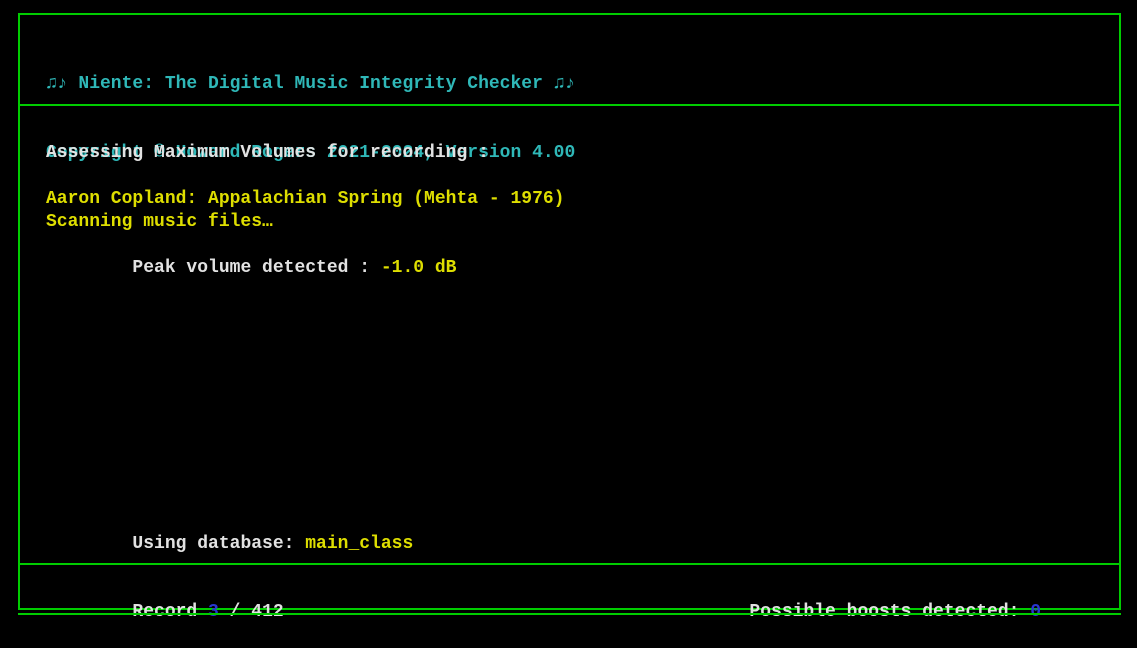 The height and width of the screenshot is (648, 1137). I want to click on record-total: / 412, so click(251, 612).